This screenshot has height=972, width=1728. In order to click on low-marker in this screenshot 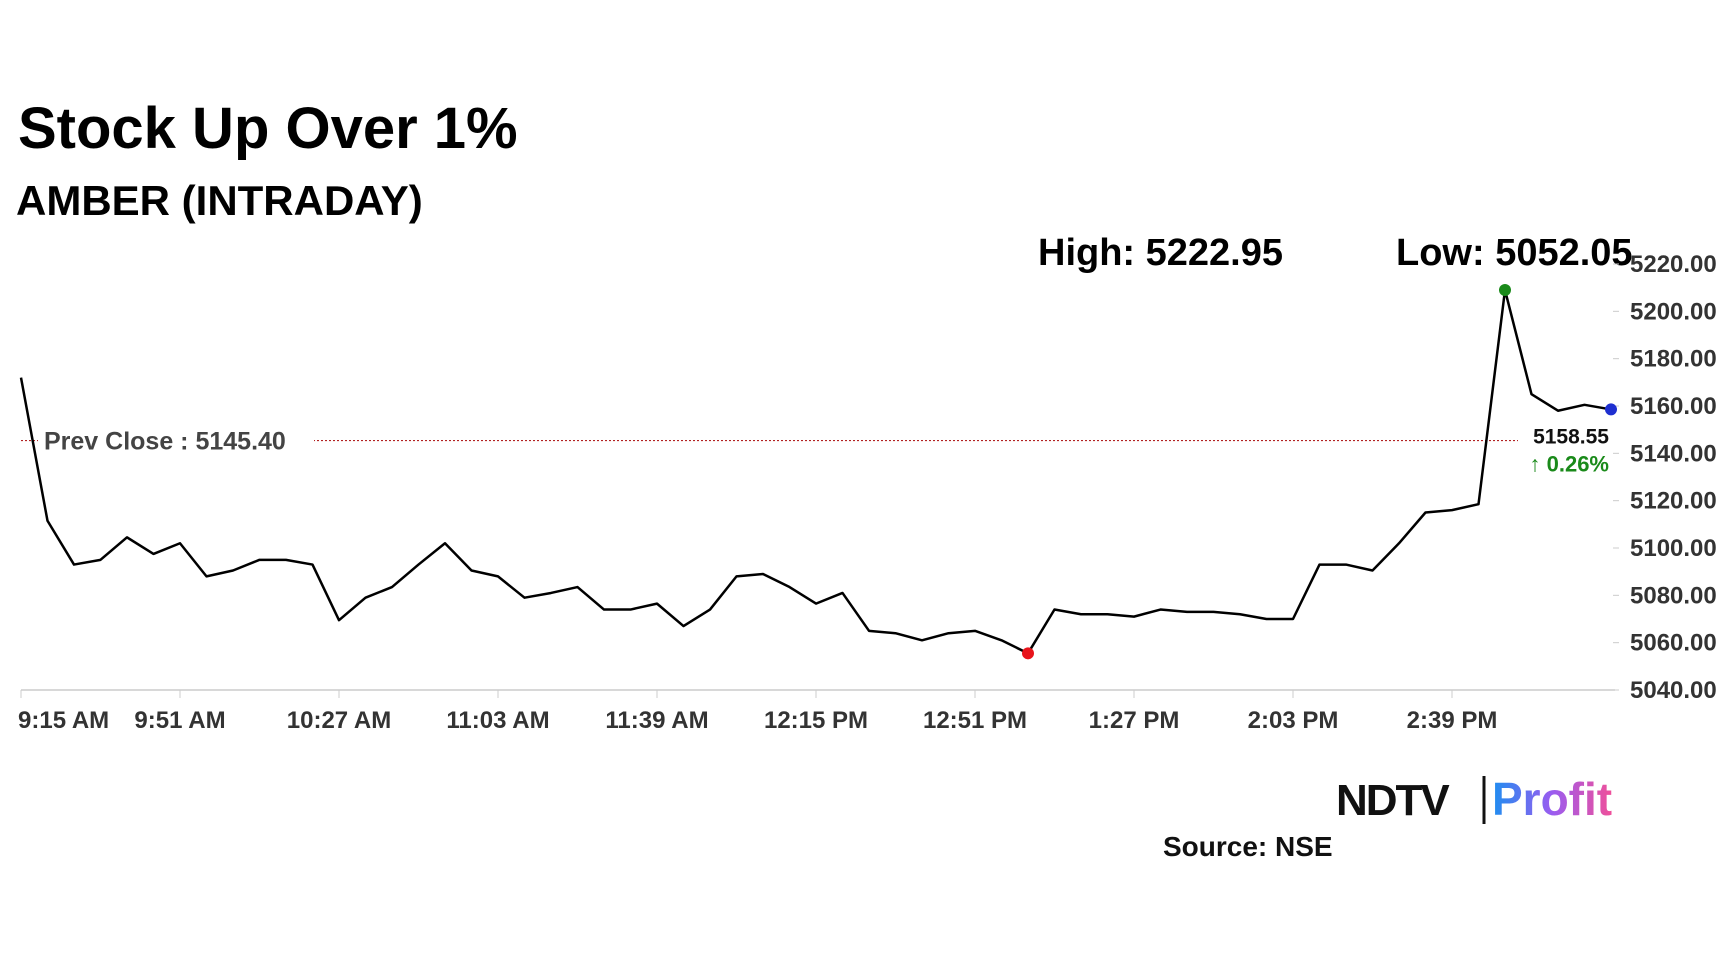, I will do `click(1028, 653)`.